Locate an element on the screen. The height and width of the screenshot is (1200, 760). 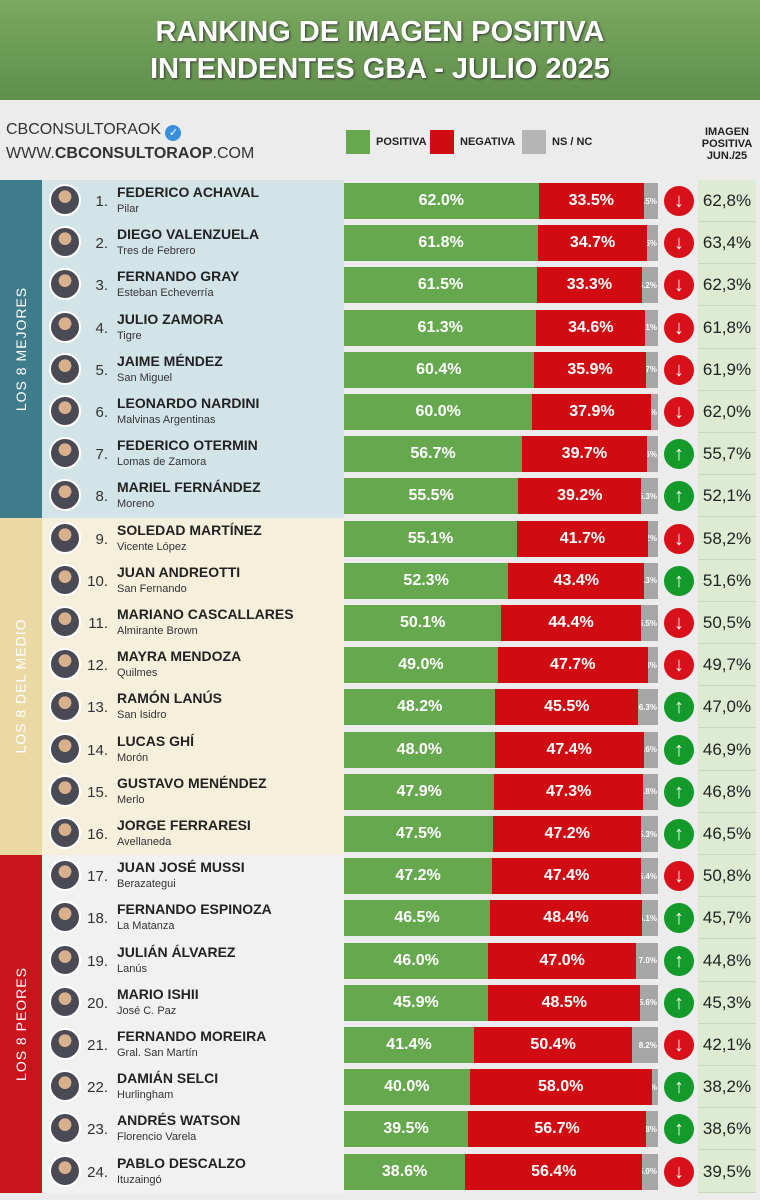
table-row: 4. JULIO ZAMORA Tigre 61.3% 34.6% 4.1% ↓61,8% is located at coordinates (380, 328).